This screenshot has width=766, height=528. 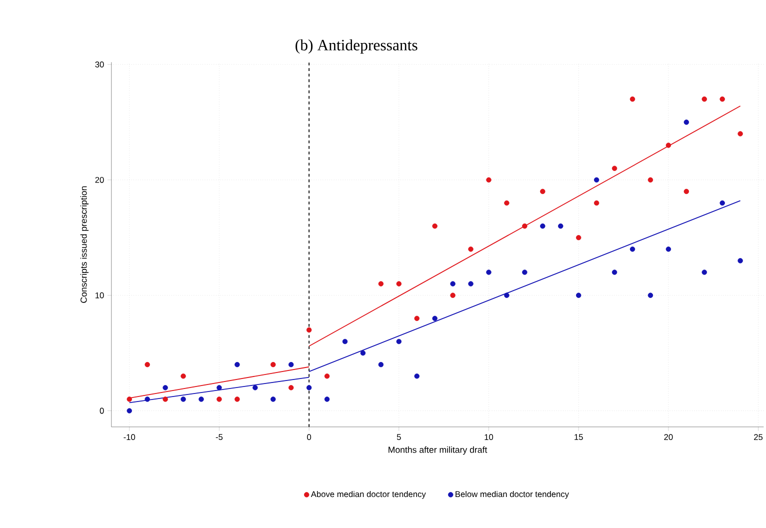 I want to click on x-tick-label: 15, so click(x=578, y=437).